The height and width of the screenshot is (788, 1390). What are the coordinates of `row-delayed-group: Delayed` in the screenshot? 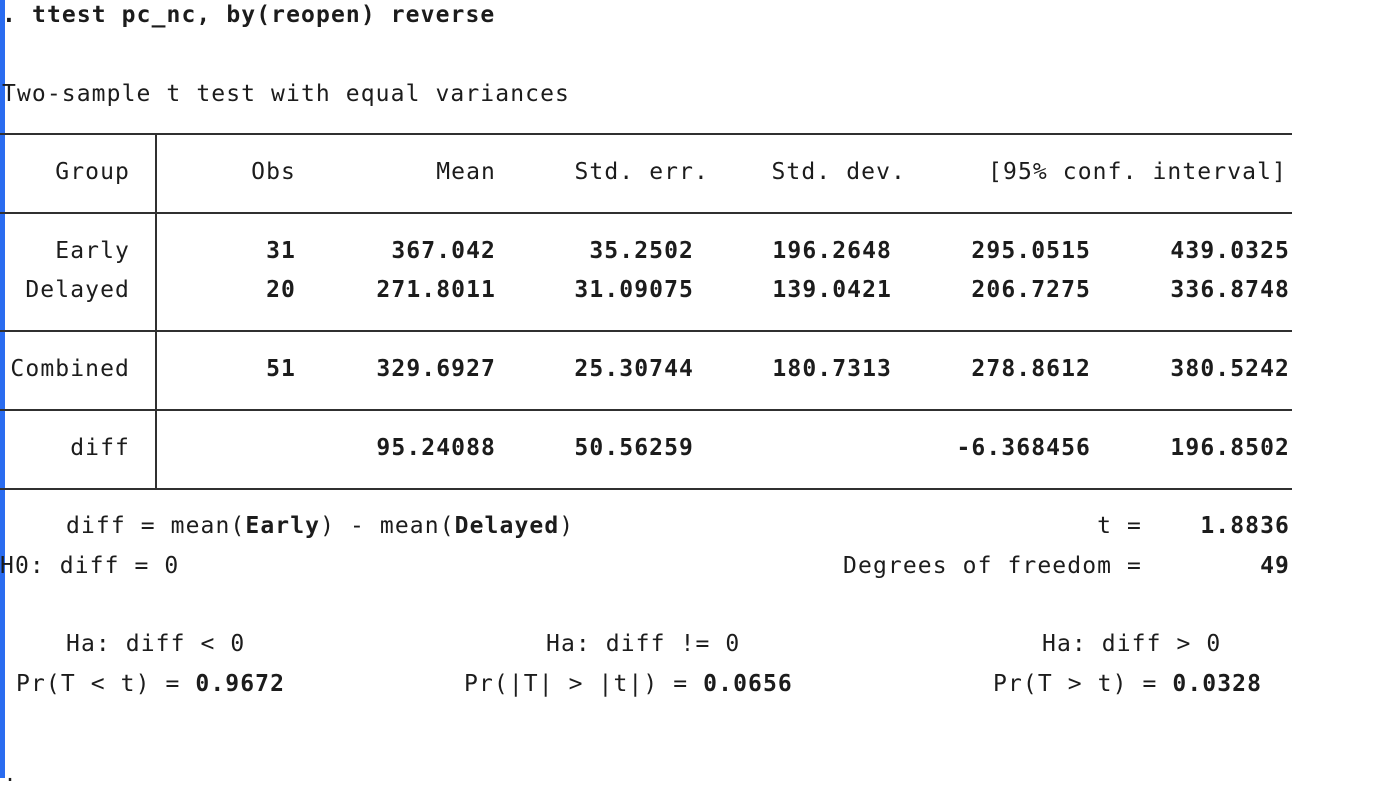 It's located at (77, 290).